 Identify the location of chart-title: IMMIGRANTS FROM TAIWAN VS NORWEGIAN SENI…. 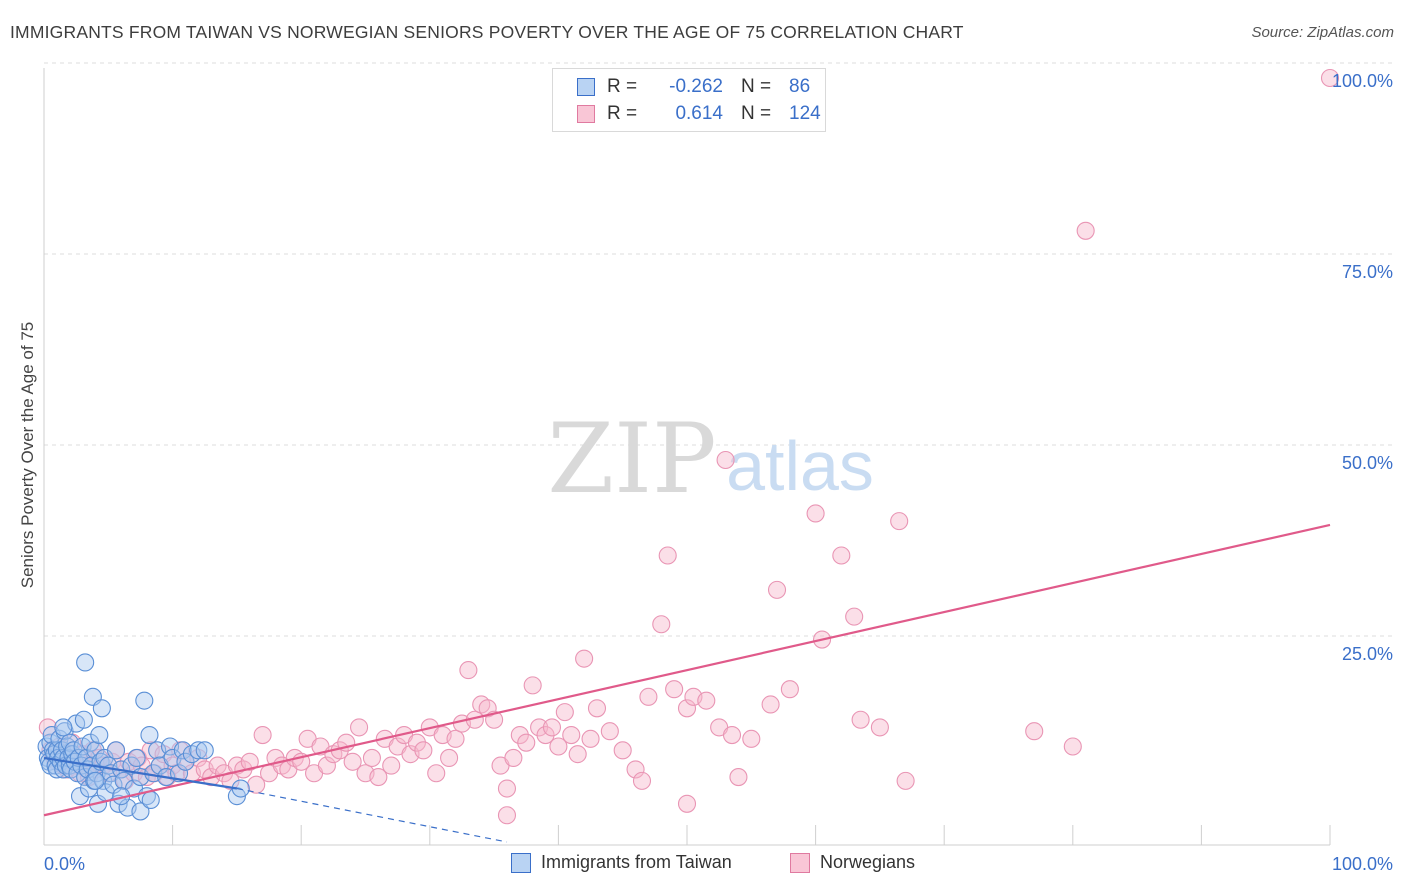
(487, 32).